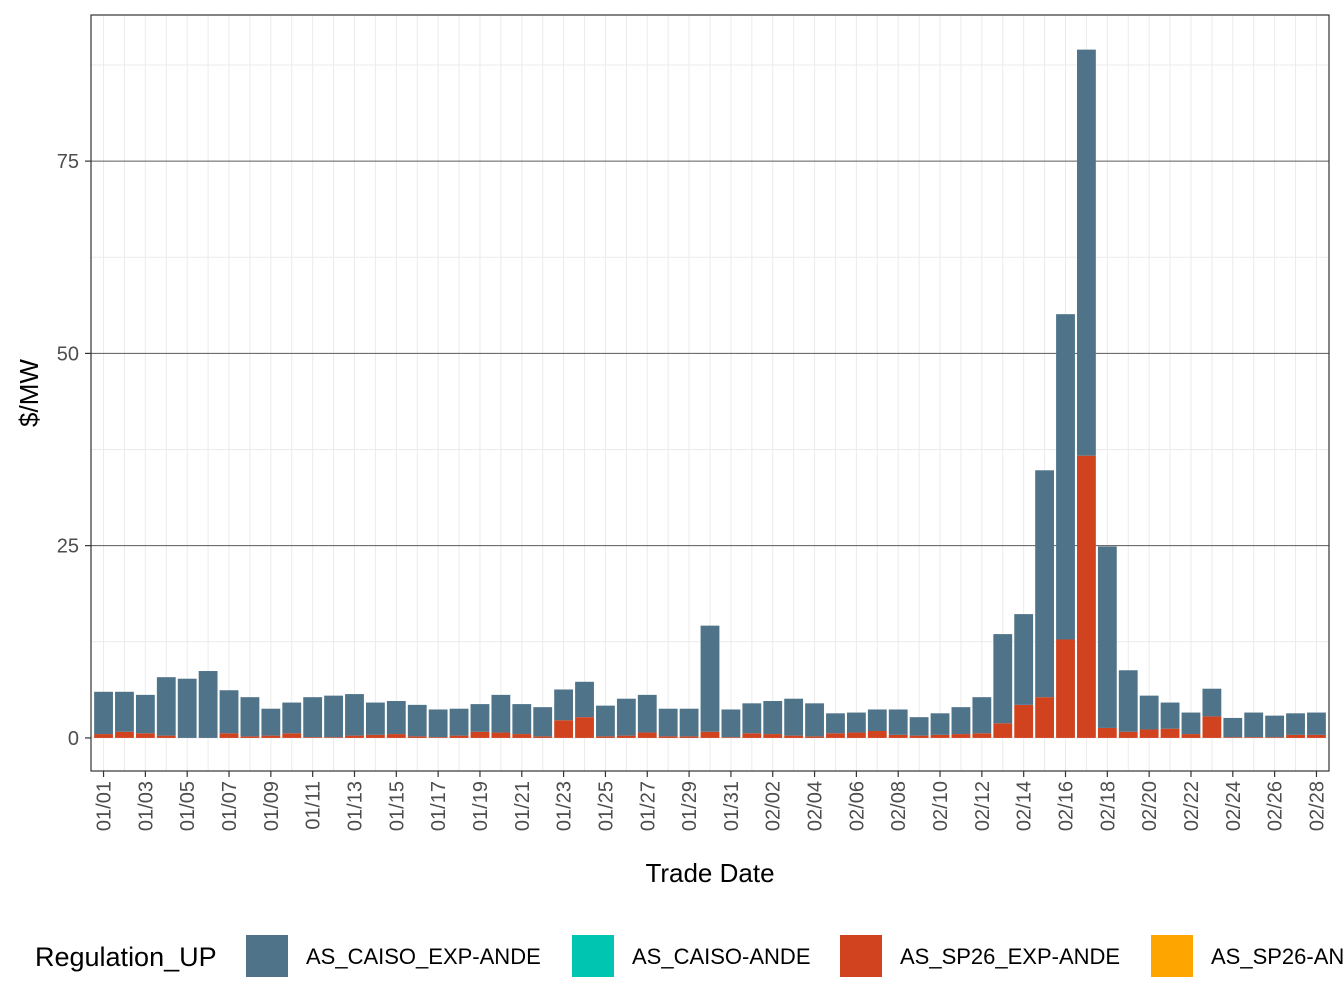  I want to click on bar-02-28-as_caiso_exp-ande, so click(1316, 723).